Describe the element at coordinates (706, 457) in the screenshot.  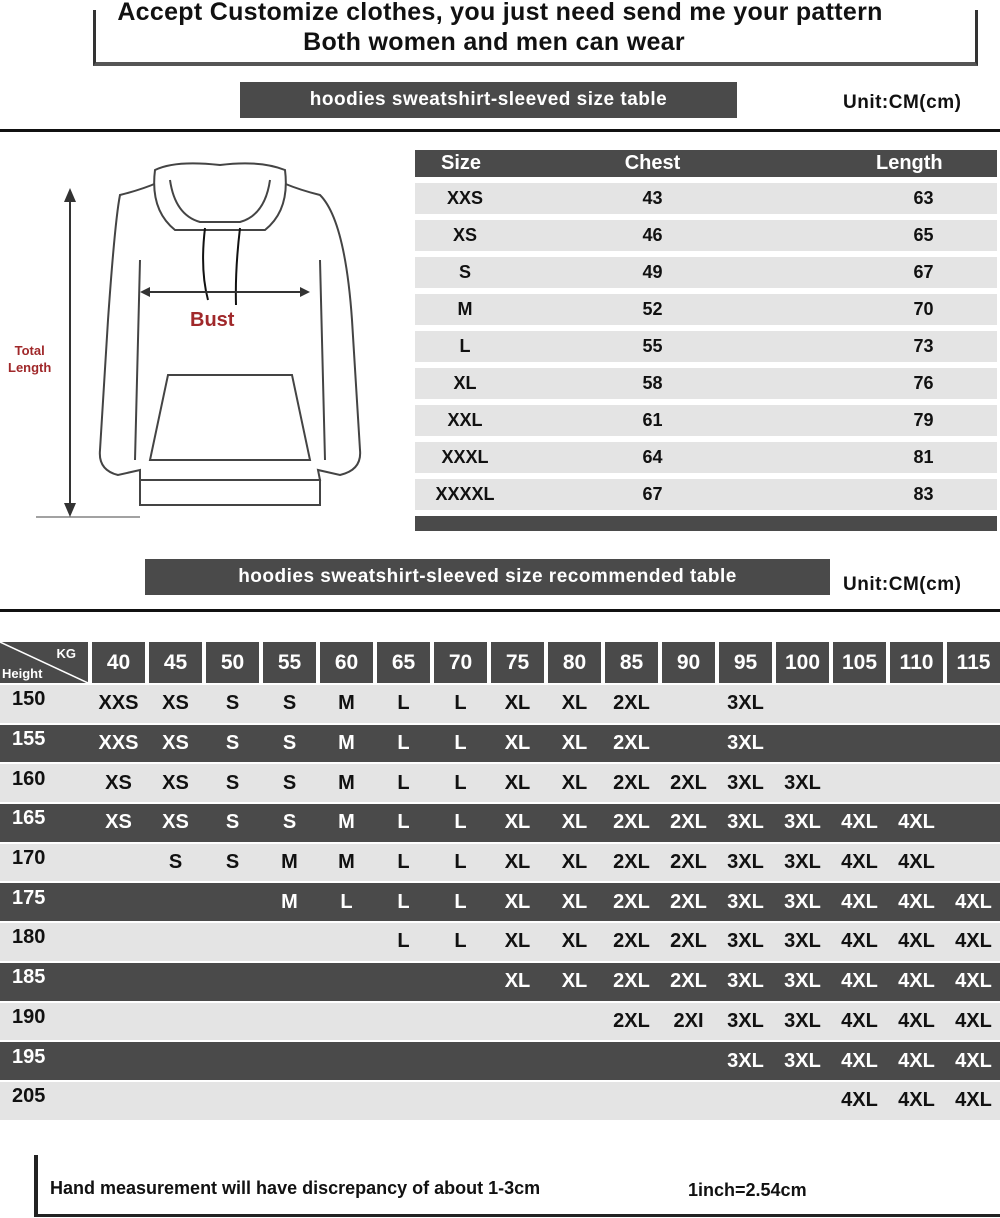
I see `size-row: XXXL 64 81` at that location.